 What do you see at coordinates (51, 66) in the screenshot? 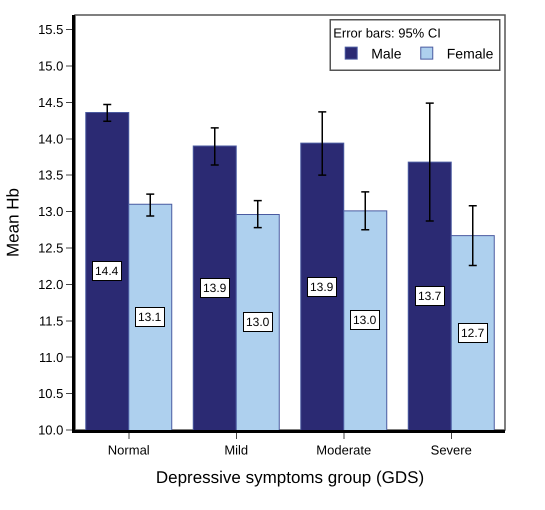
I see `y-tick-label: 15.0` at bounding box center [51, 66].